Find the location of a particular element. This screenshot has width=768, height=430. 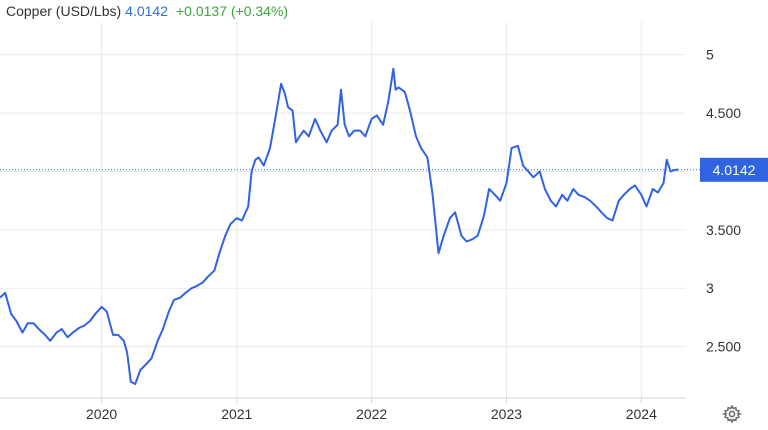

y-tick-label: 5 is located at coordinates (710, 55).